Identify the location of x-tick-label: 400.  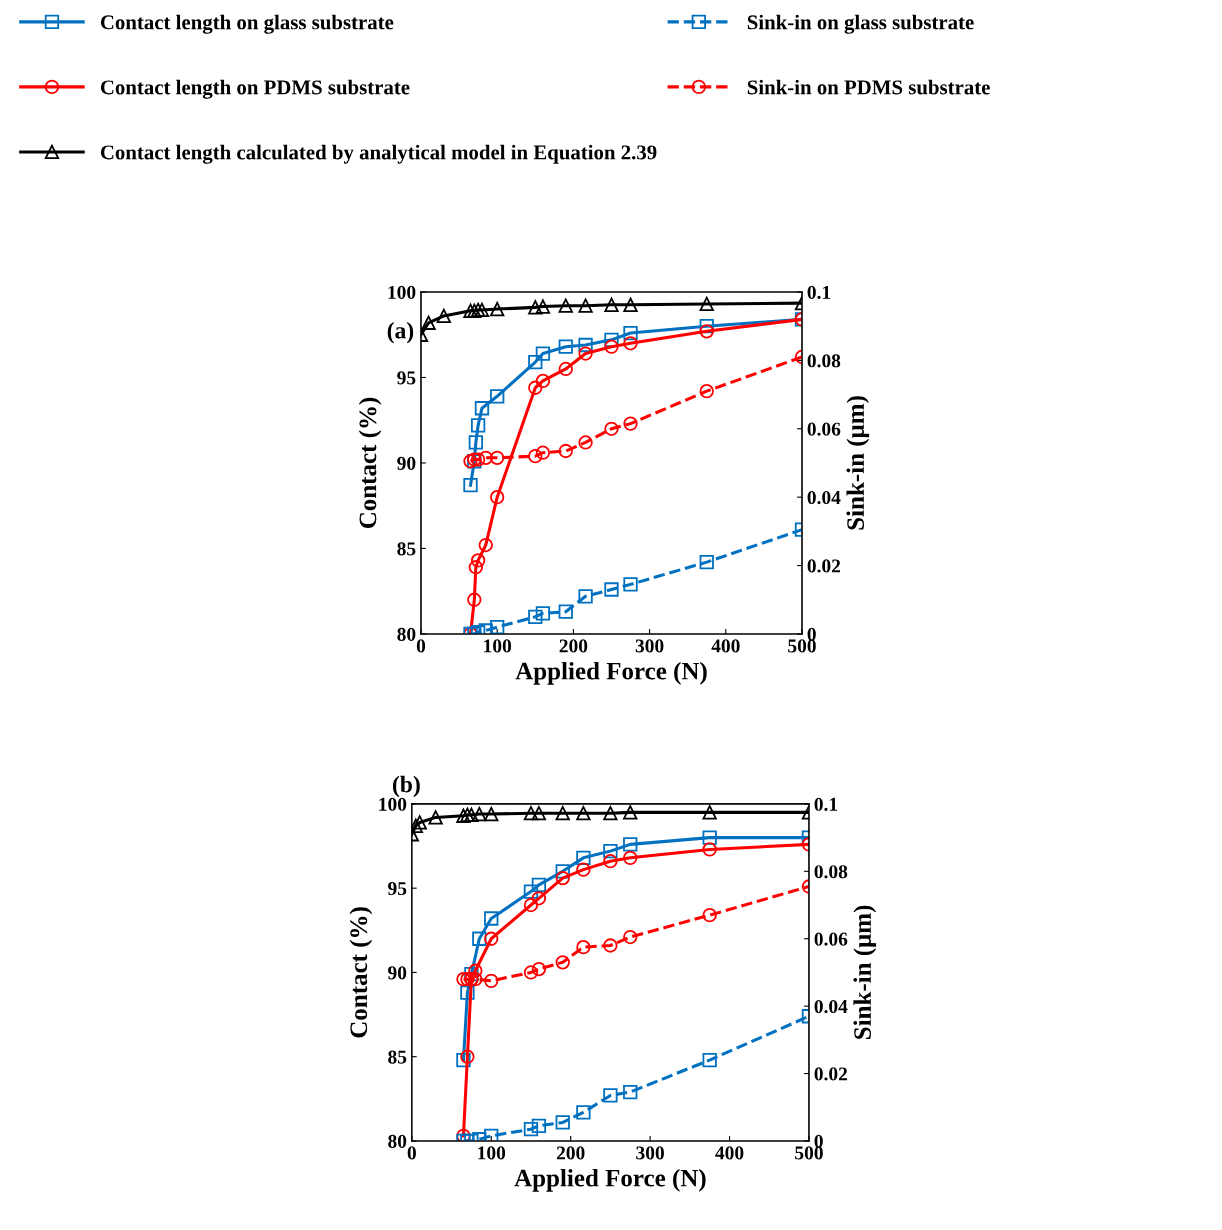
(729, 1153).